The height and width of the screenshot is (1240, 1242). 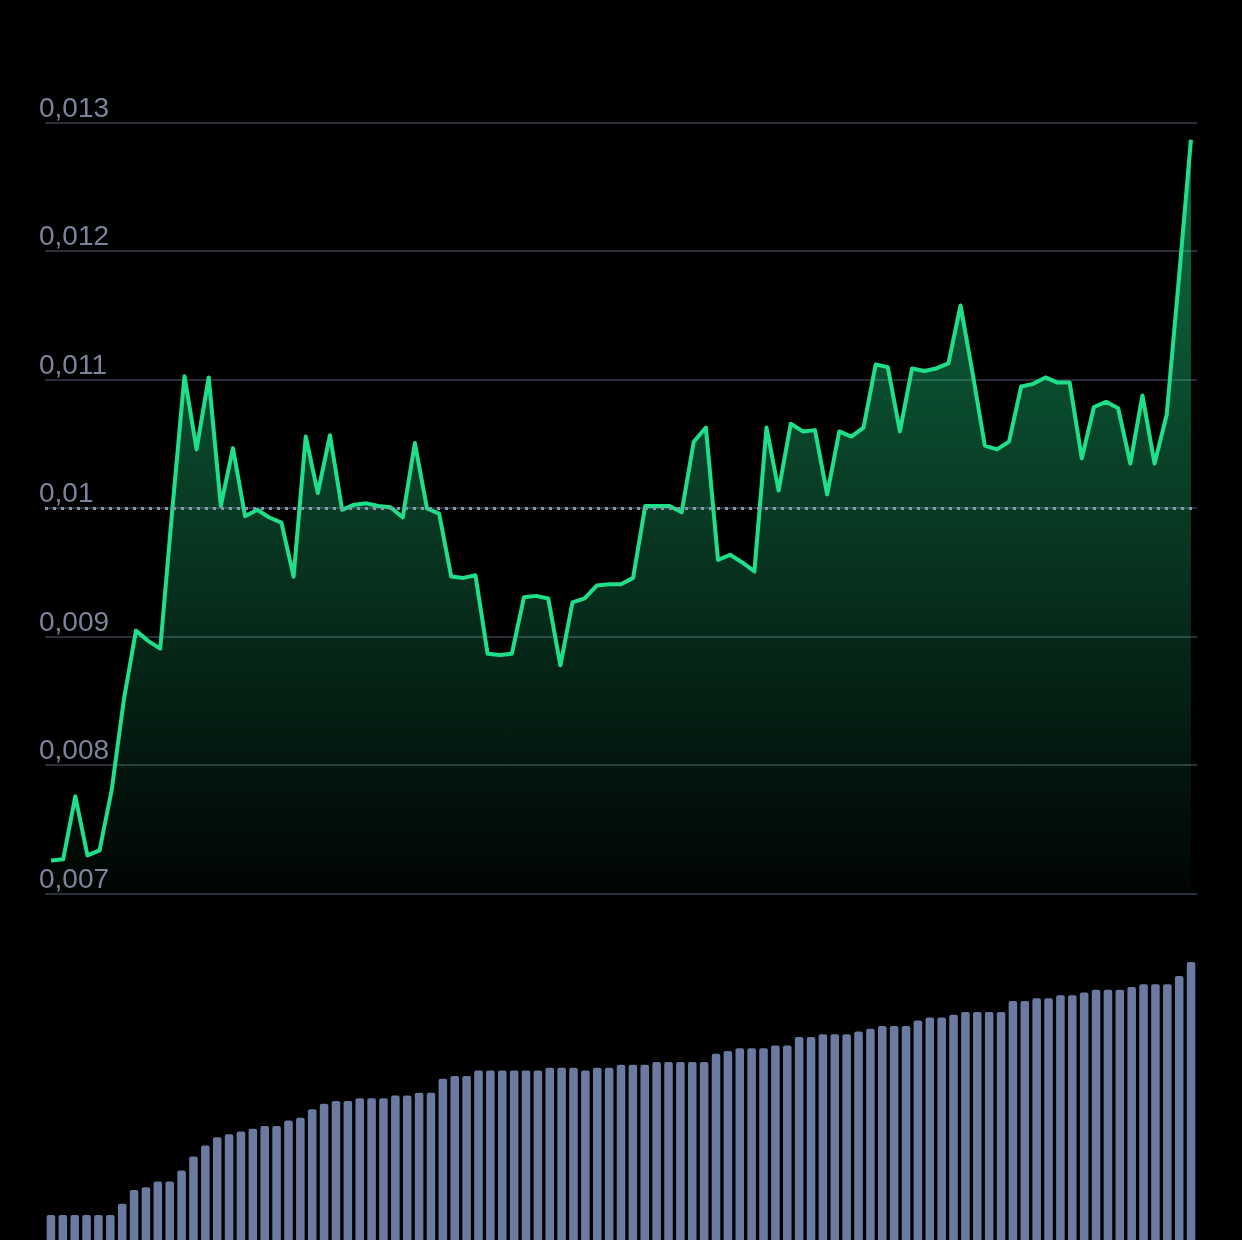 I want to click on y-tick-label: 0,013, so click(x=74, y=107).